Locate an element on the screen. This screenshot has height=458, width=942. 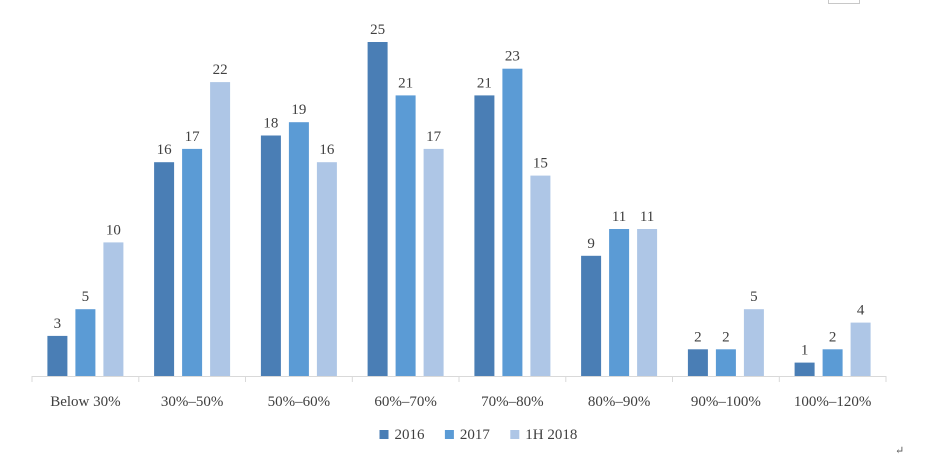
x-tick-label: 80%–90% is located at coordinates (619, 402).